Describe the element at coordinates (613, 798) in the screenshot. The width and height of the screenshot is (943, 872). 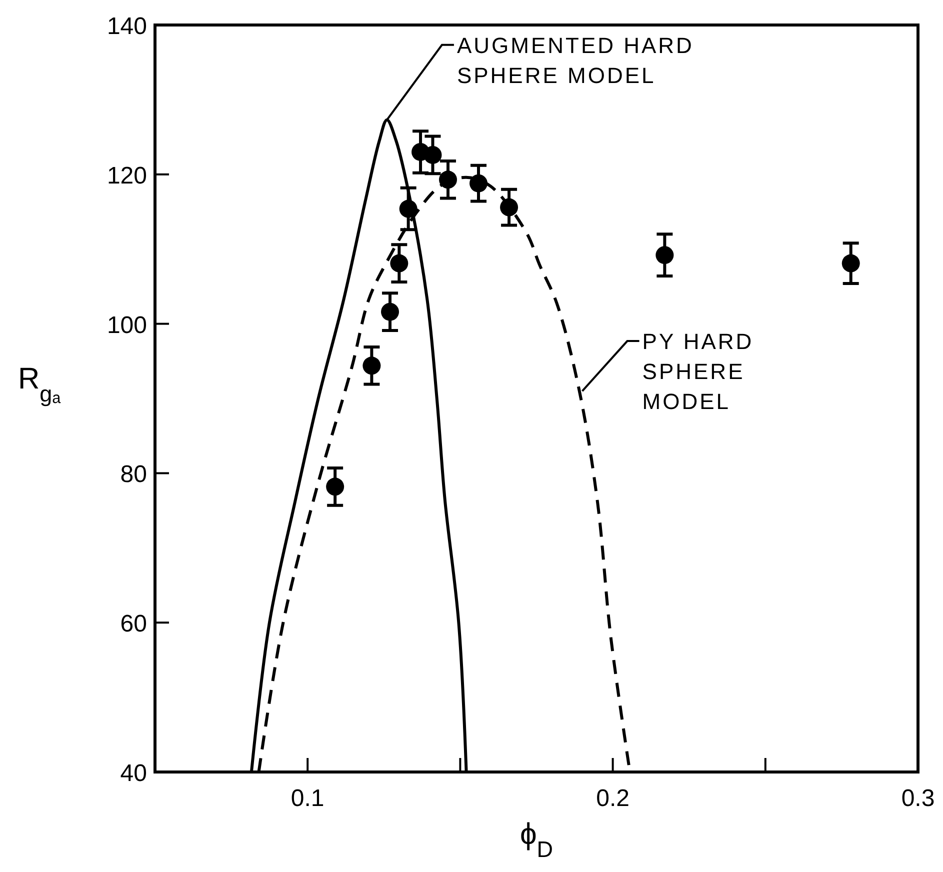
I see `x-tick-label: 0.2` at that location.